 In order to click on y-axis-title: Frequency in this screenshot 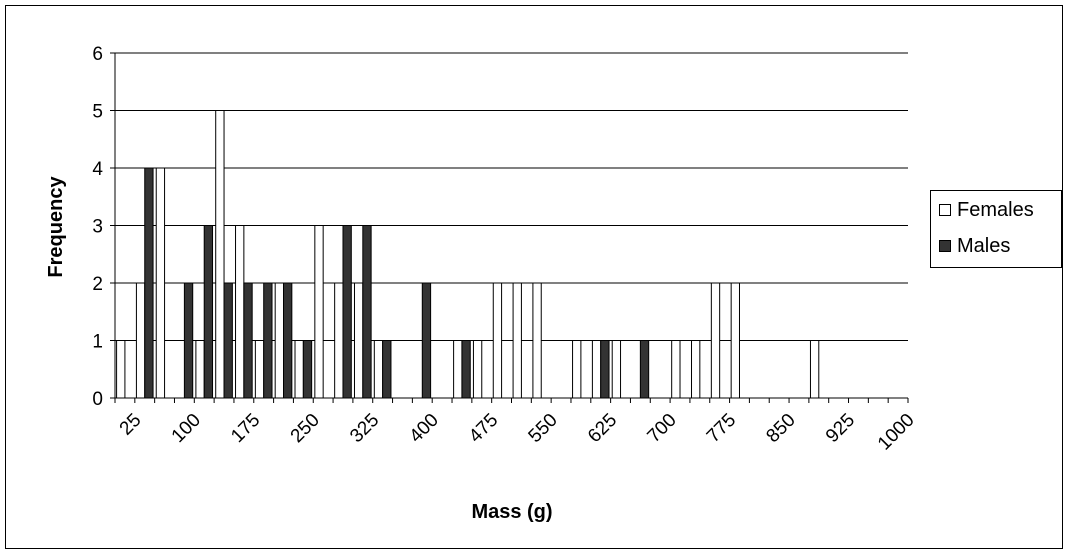, I will do `click(56, 227)`.